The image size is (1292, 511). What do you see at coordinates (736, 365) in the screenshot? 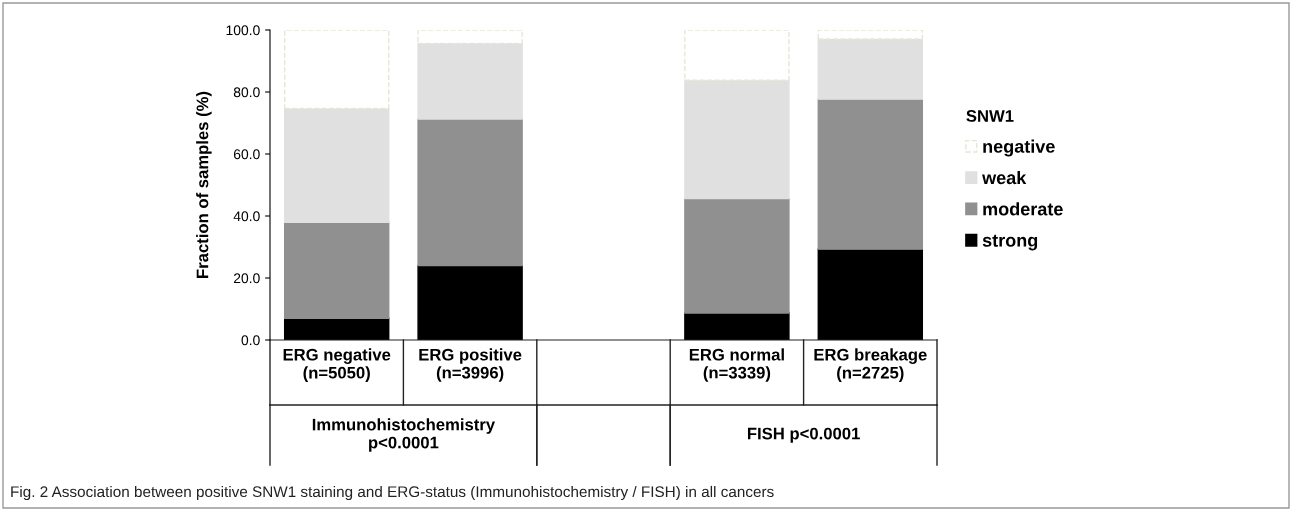
I see `x-tick-label: ERG normal (n=3339)` at bounding box center [736, 365].